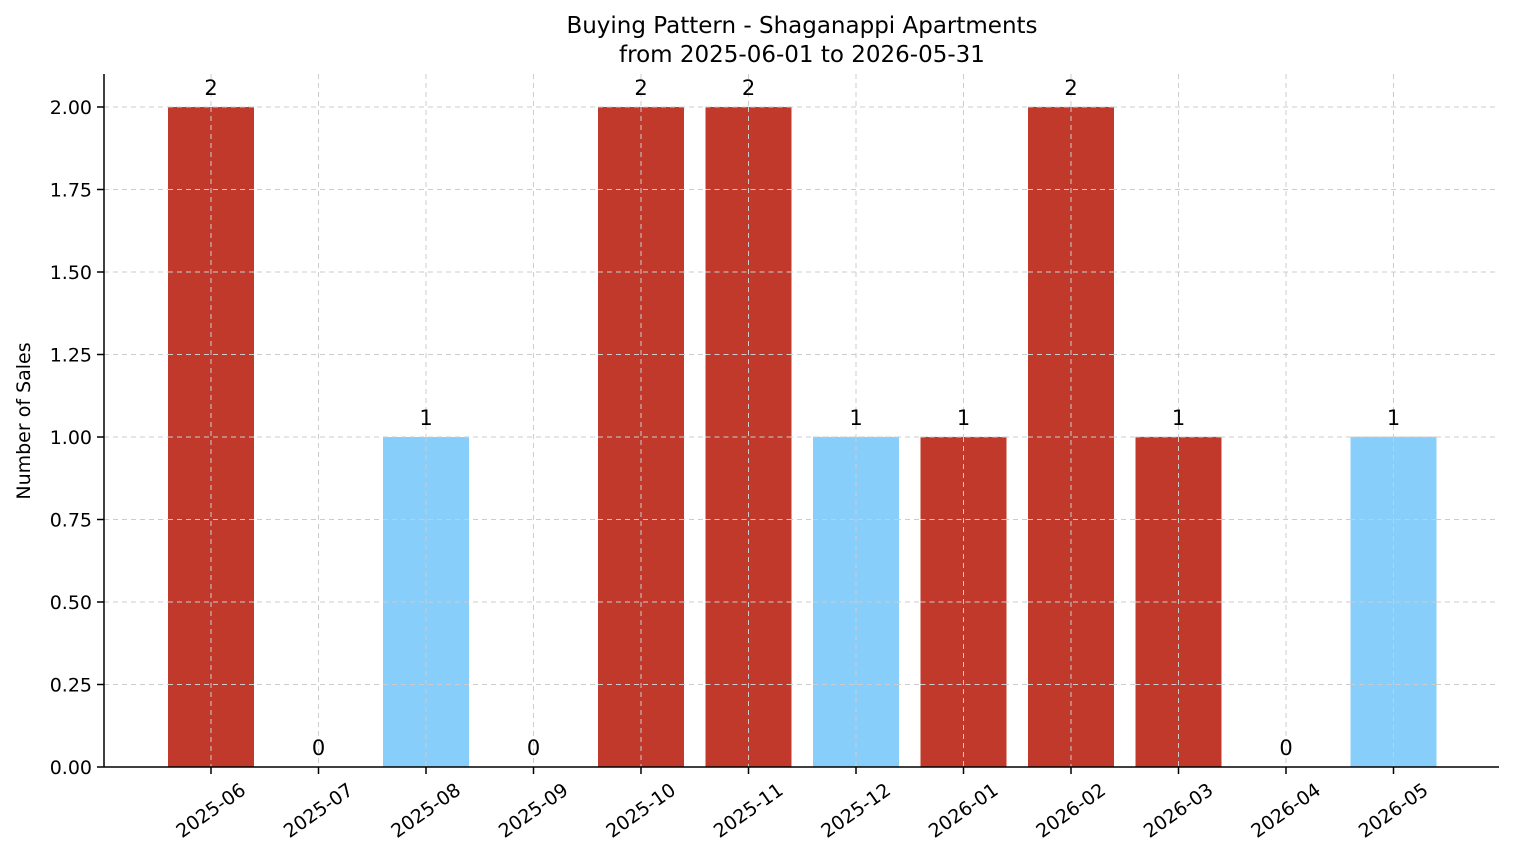  What do you see at coordinates (1394, 811) in the screenshot?
I see `x-tick-label-2026-05: 2026-05` at bounding box center [1394, 811].